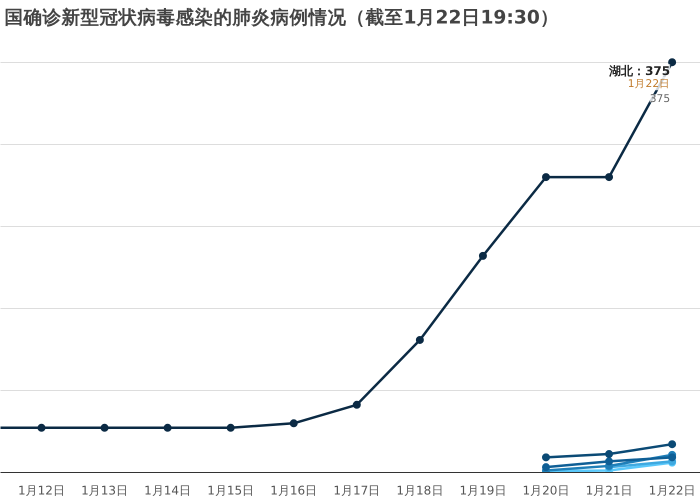 This screenshot has height=500, width=700. I want to click on x-tick-label: 1月18日, so click(420, 491).